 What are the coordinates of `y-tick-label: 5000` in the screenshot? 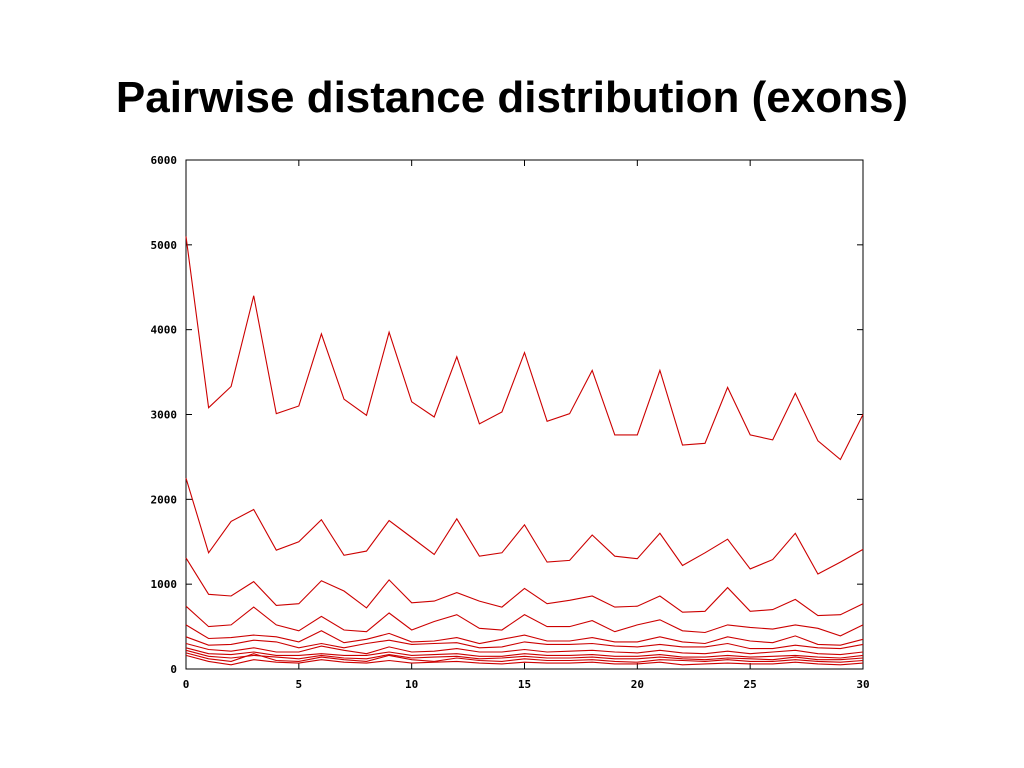 It's located at (164, 245).